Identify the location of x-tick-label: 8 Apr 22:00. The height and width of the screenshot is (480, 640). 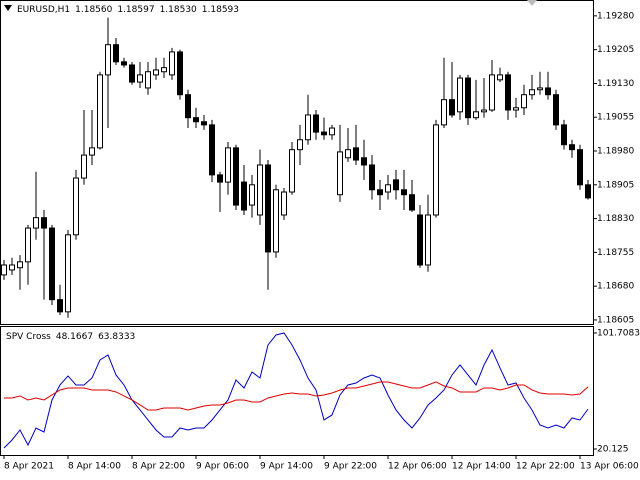
(158, 467).